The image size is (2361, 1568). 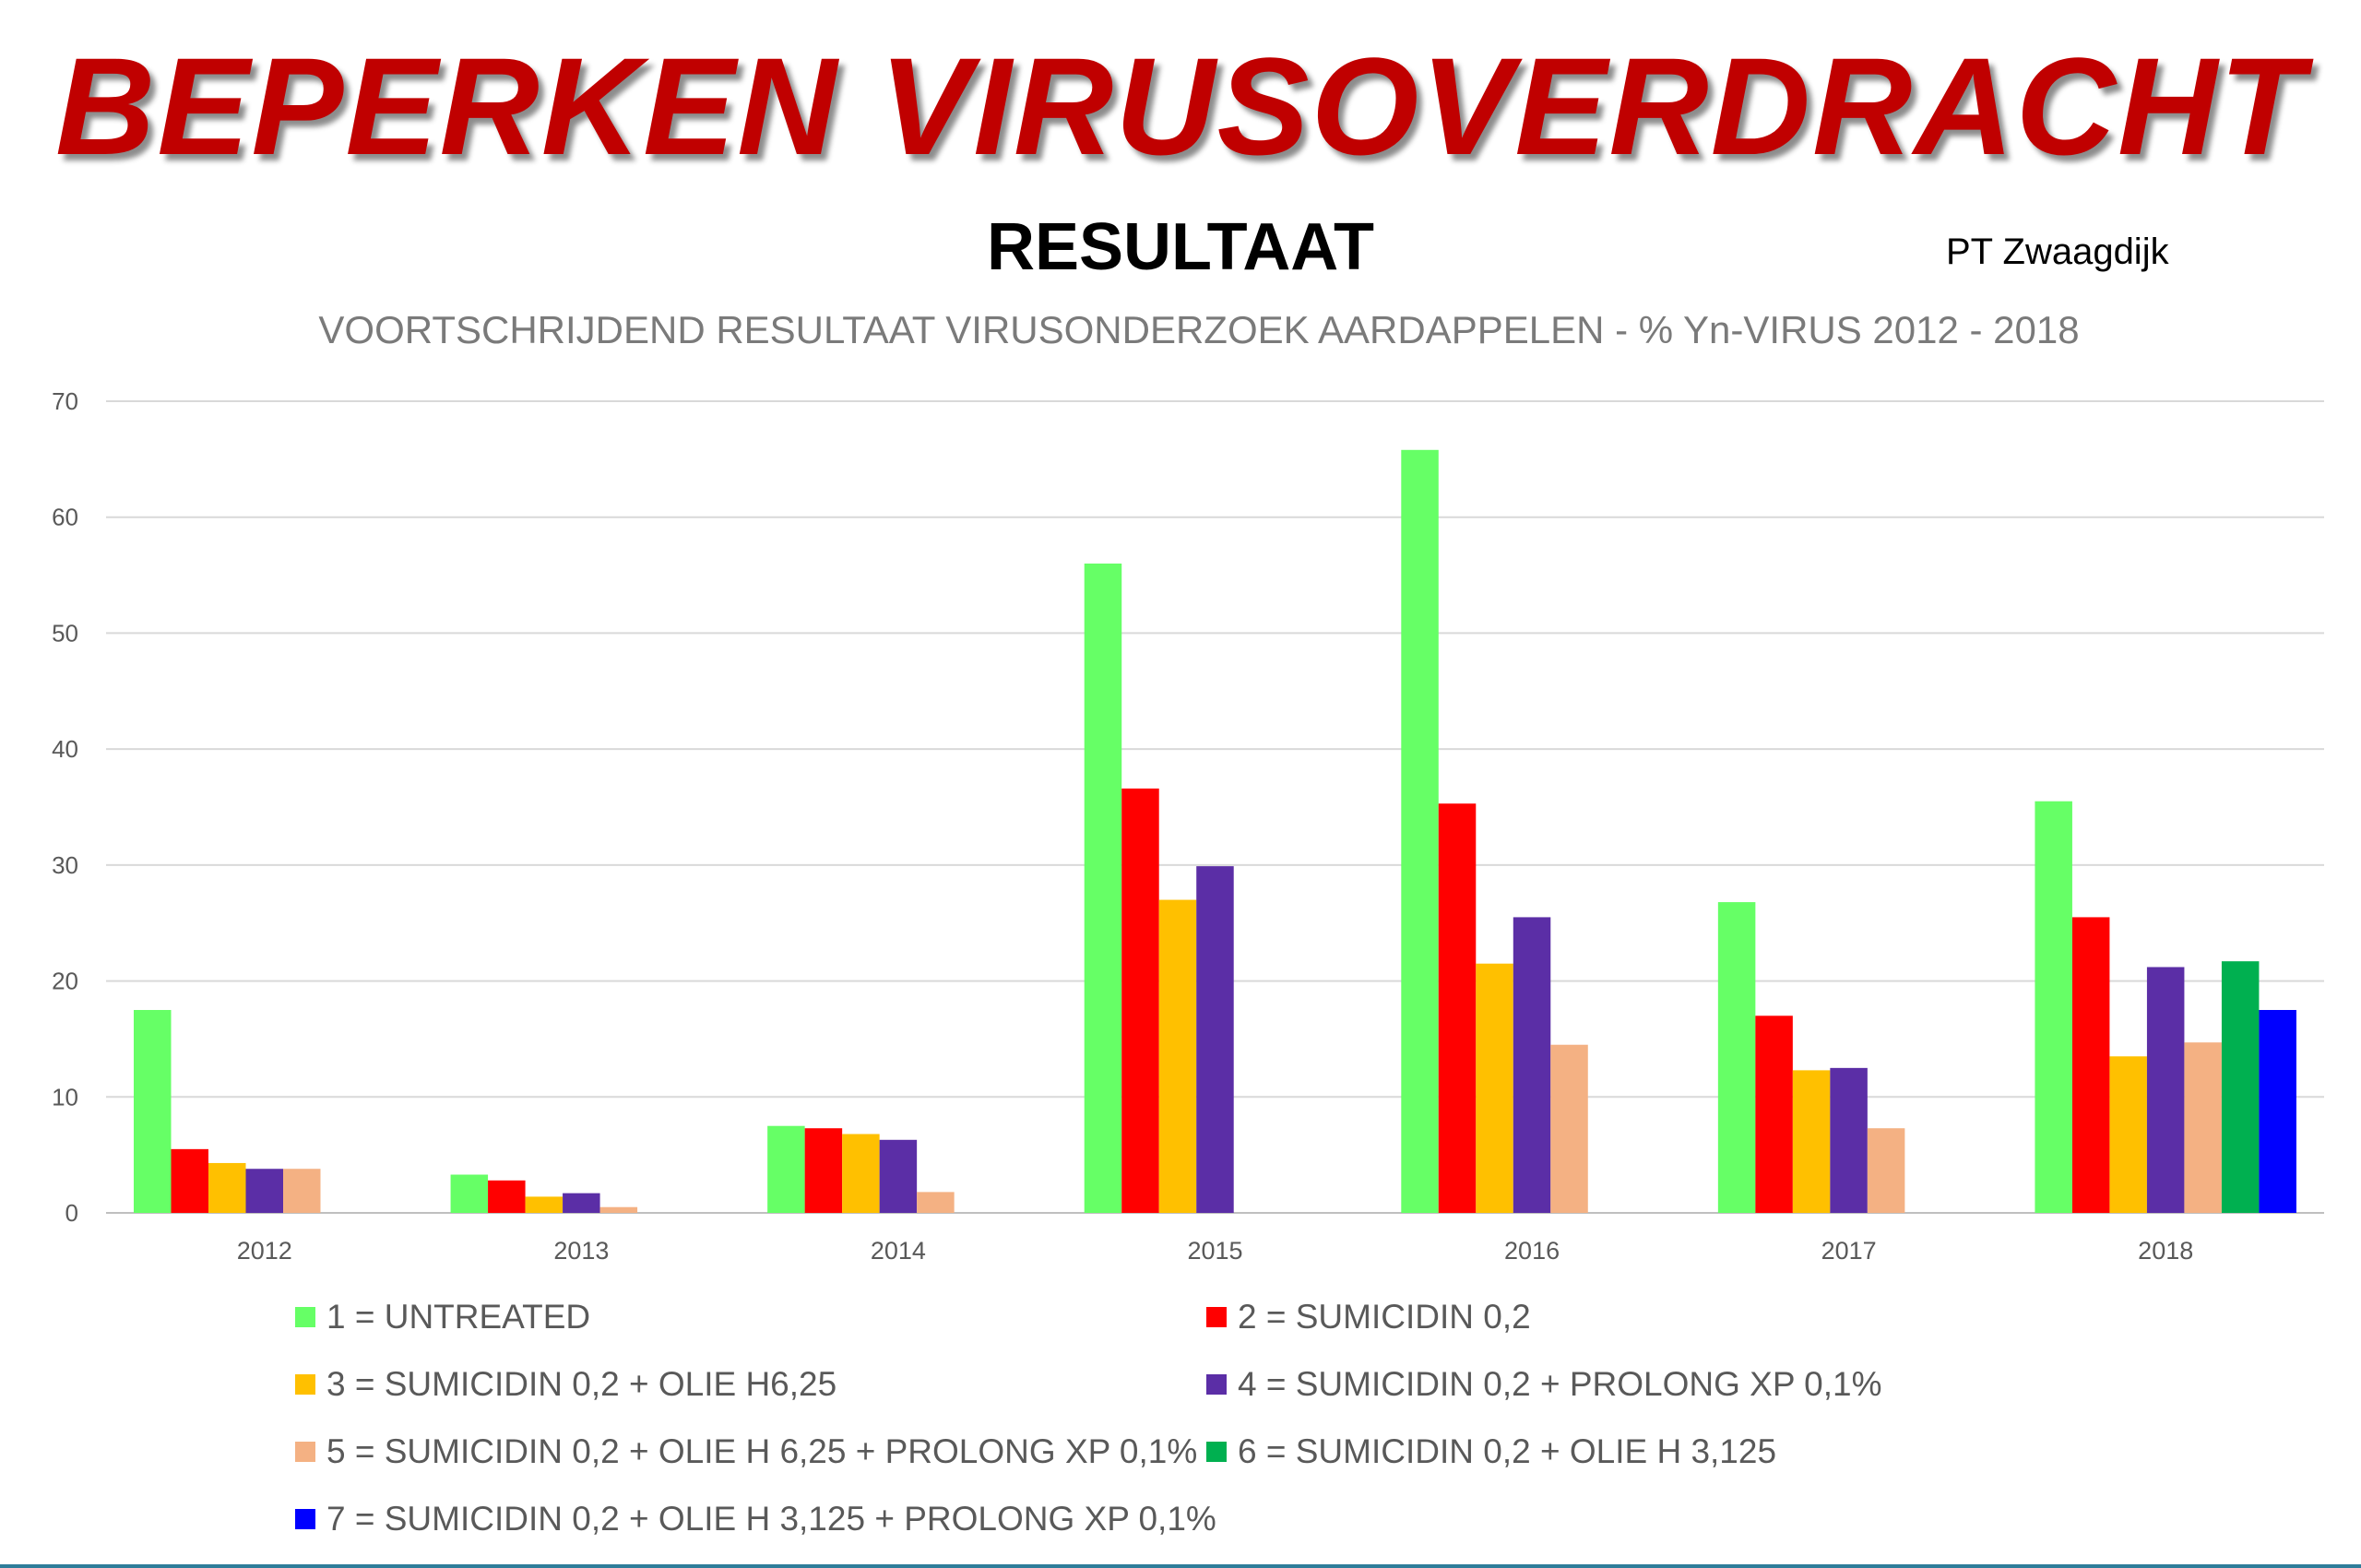 I want to click on x-tick-label: 2015, so click(x=1214, y=1251).